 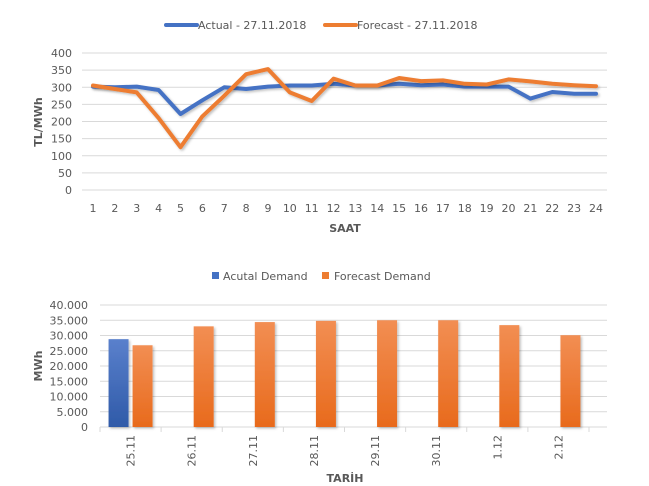 What do you see at coordinates (375, 451) in the screenshot?
I see `x-tick-label: 29.11` at bounding box center [375, 451].